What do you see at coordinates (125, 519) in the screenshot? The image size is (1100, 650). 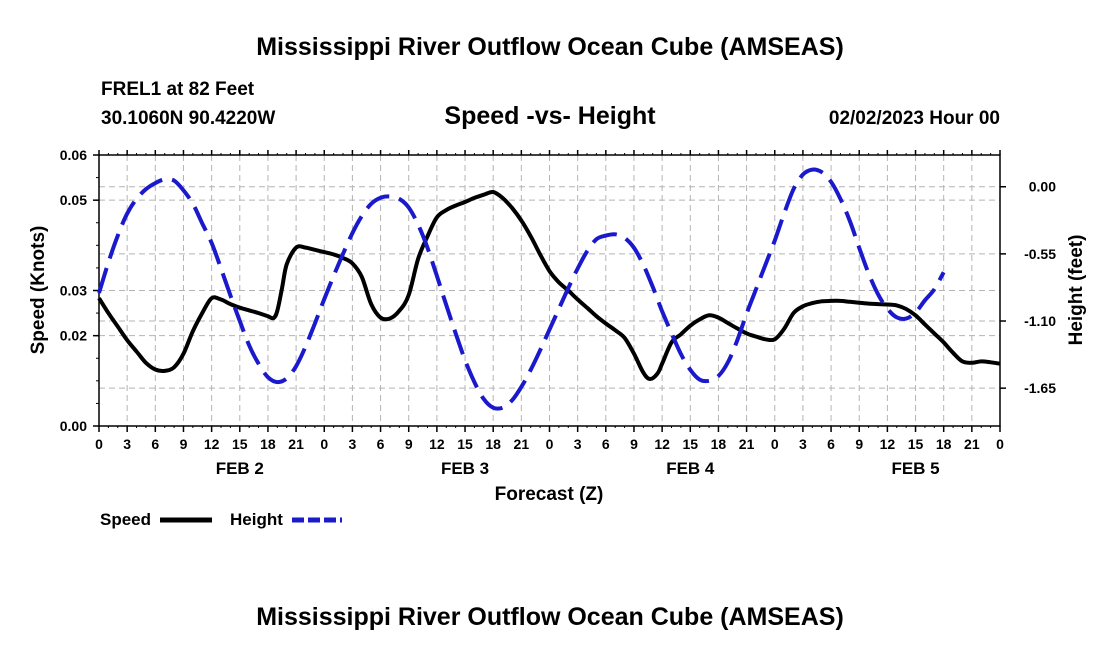 I see `legend-speed-label: Speed` at bounding box center [125, 519].